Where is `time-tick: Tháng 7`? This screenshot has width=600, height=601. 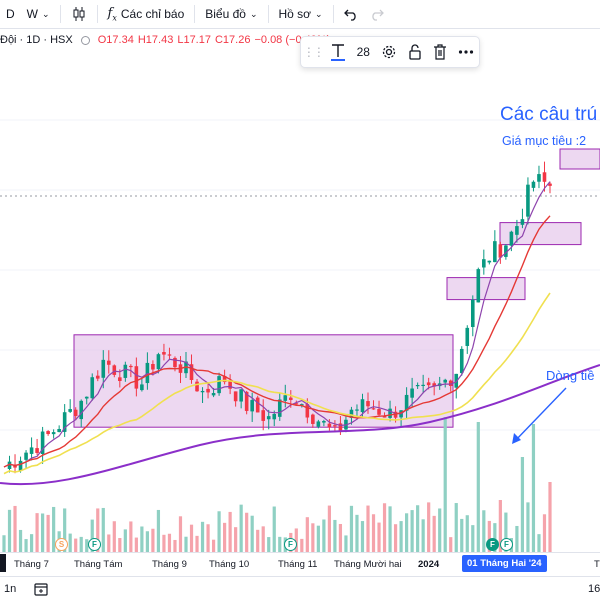
time-tick: Tháng 7 is located at coordinates (31, 564).